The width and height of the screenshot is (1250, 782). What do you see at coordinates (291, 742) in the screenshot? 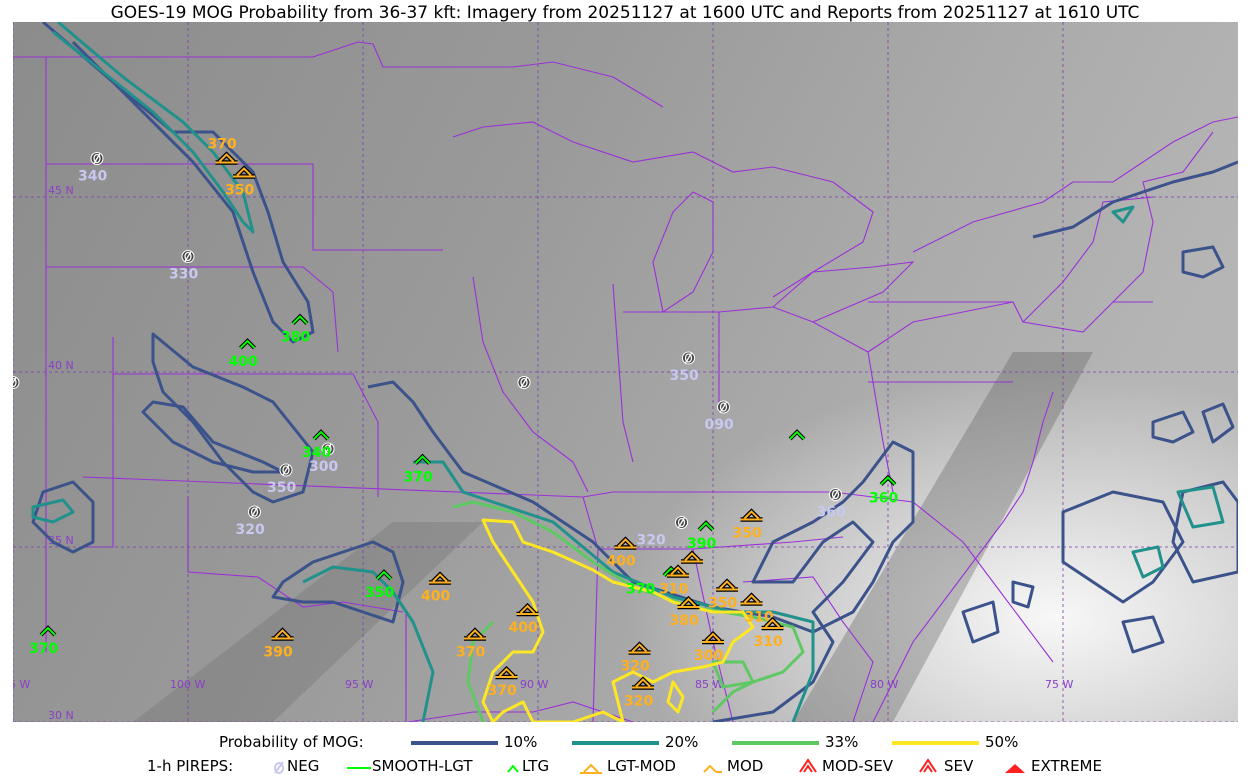
I see `probability-legend-title: Probability of MOG:` at bounding box center [291, 742].